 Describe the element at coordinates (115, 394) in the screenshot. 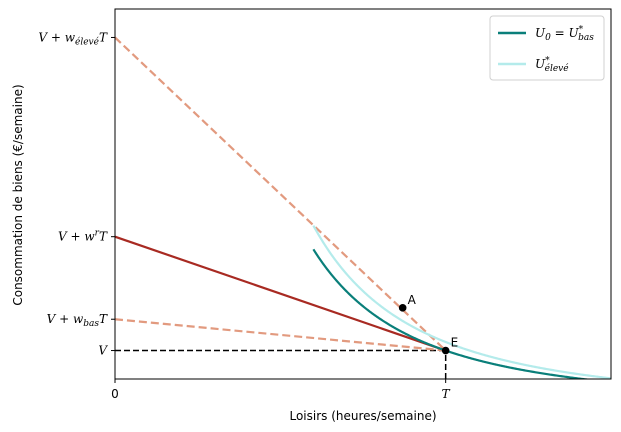

I see `x-tick-label: 0` at that location.